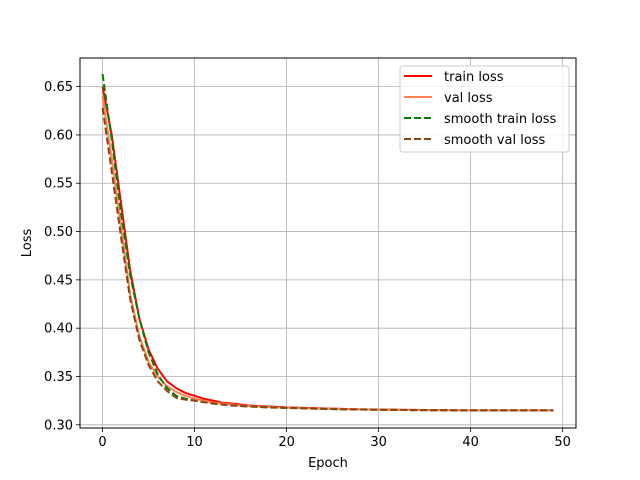 This screenshot has width=640, height=480. What do you see at coordinates (286, 442) in the screenshot?
I see `x-tick-label: 20` at bounding box center [286, 442].